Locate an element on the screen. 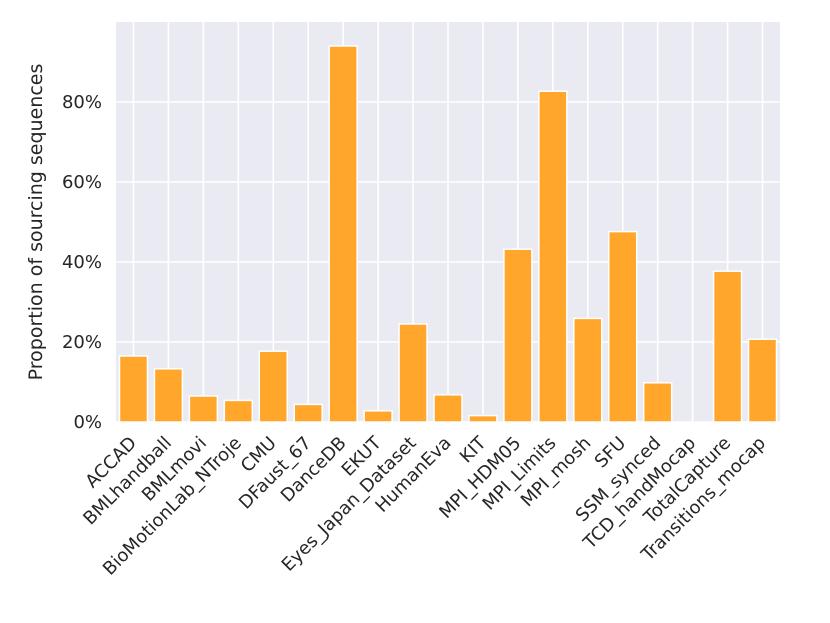 The width and height of the screenshot is (830, 623). y-axis-title: Proportion of sourcing sequences is located at coordinates (36, 222).